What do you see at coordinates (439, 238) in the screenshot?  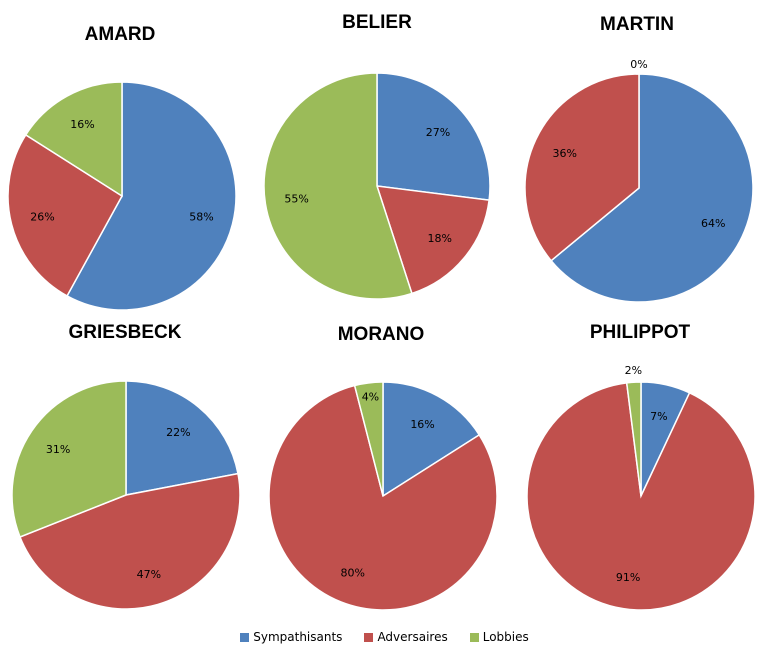 I see `pie-belier-label-adversaires: 18%` at bounding box center [439, 238].